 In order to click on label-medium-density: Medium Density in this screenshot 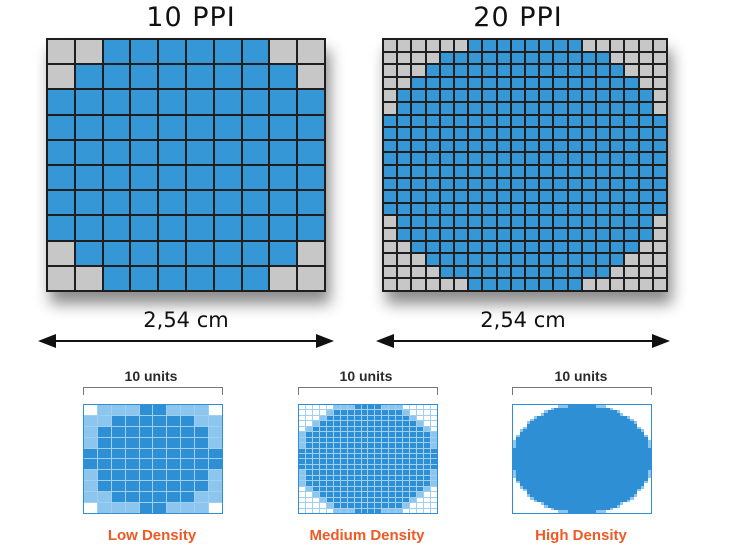, I will do `click(367, 535)`.